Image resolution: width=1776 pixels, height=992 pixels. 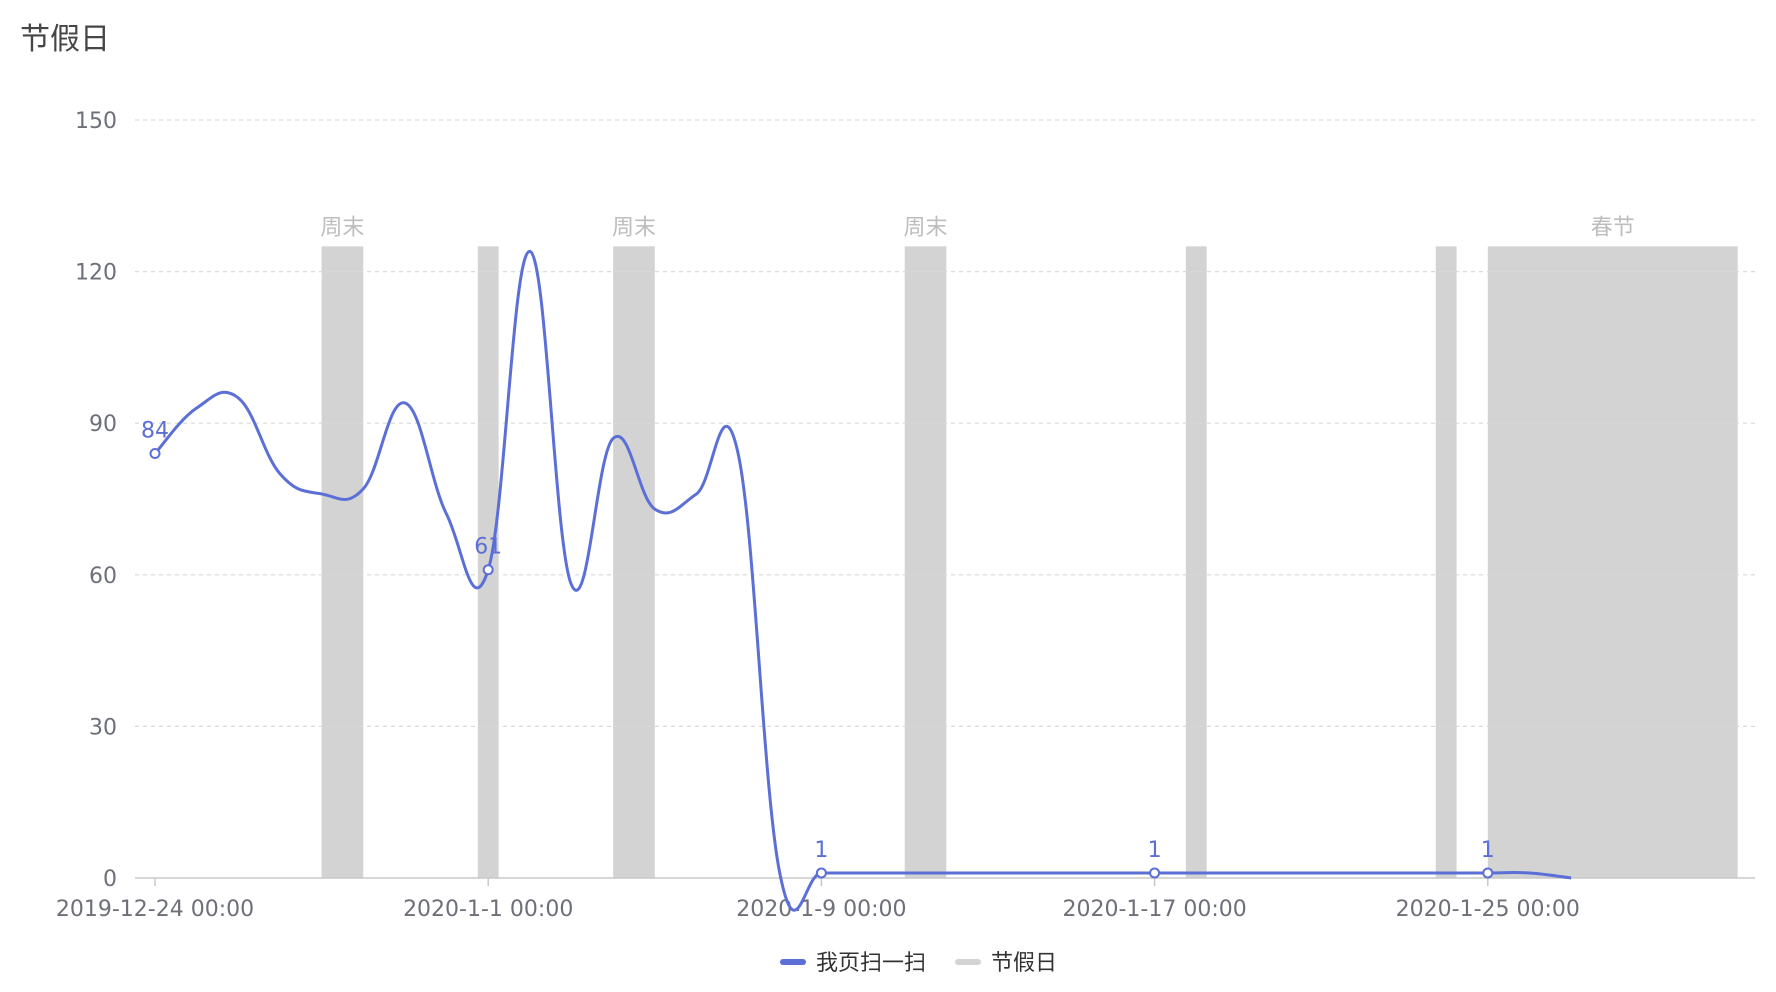 I want to click on y-tick-label: 90, so click(x=103, y=424).